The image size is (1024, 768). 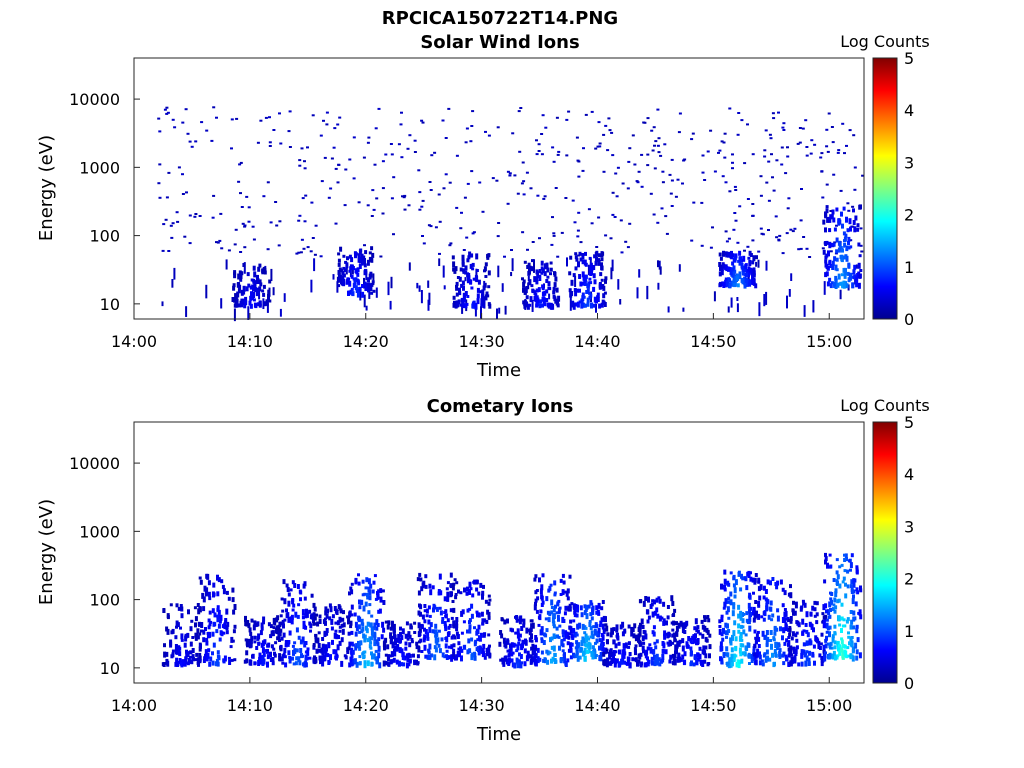 What do you see at coordinates (94, 566) in the screenshot?
I see `y-ticks: 10 100 1000 10000` at bounding box center [94, 566].